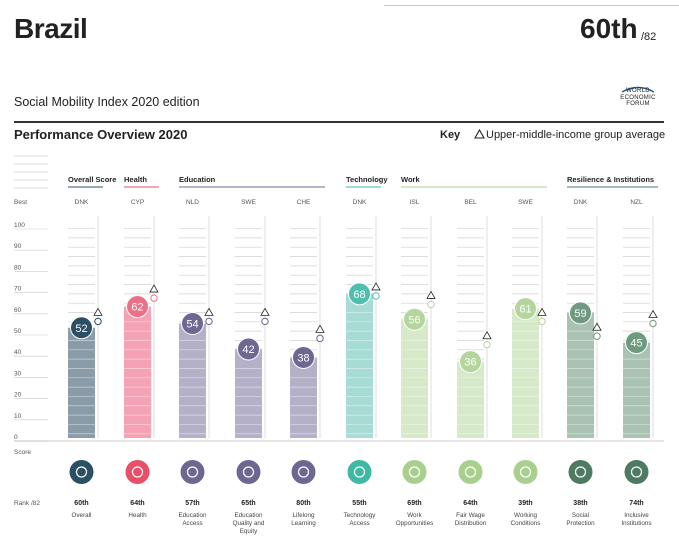  What do you see at coordinates (18, 395) in the screenshot?
I see `y-tick-label: 20` at bounding box center [18, 395].